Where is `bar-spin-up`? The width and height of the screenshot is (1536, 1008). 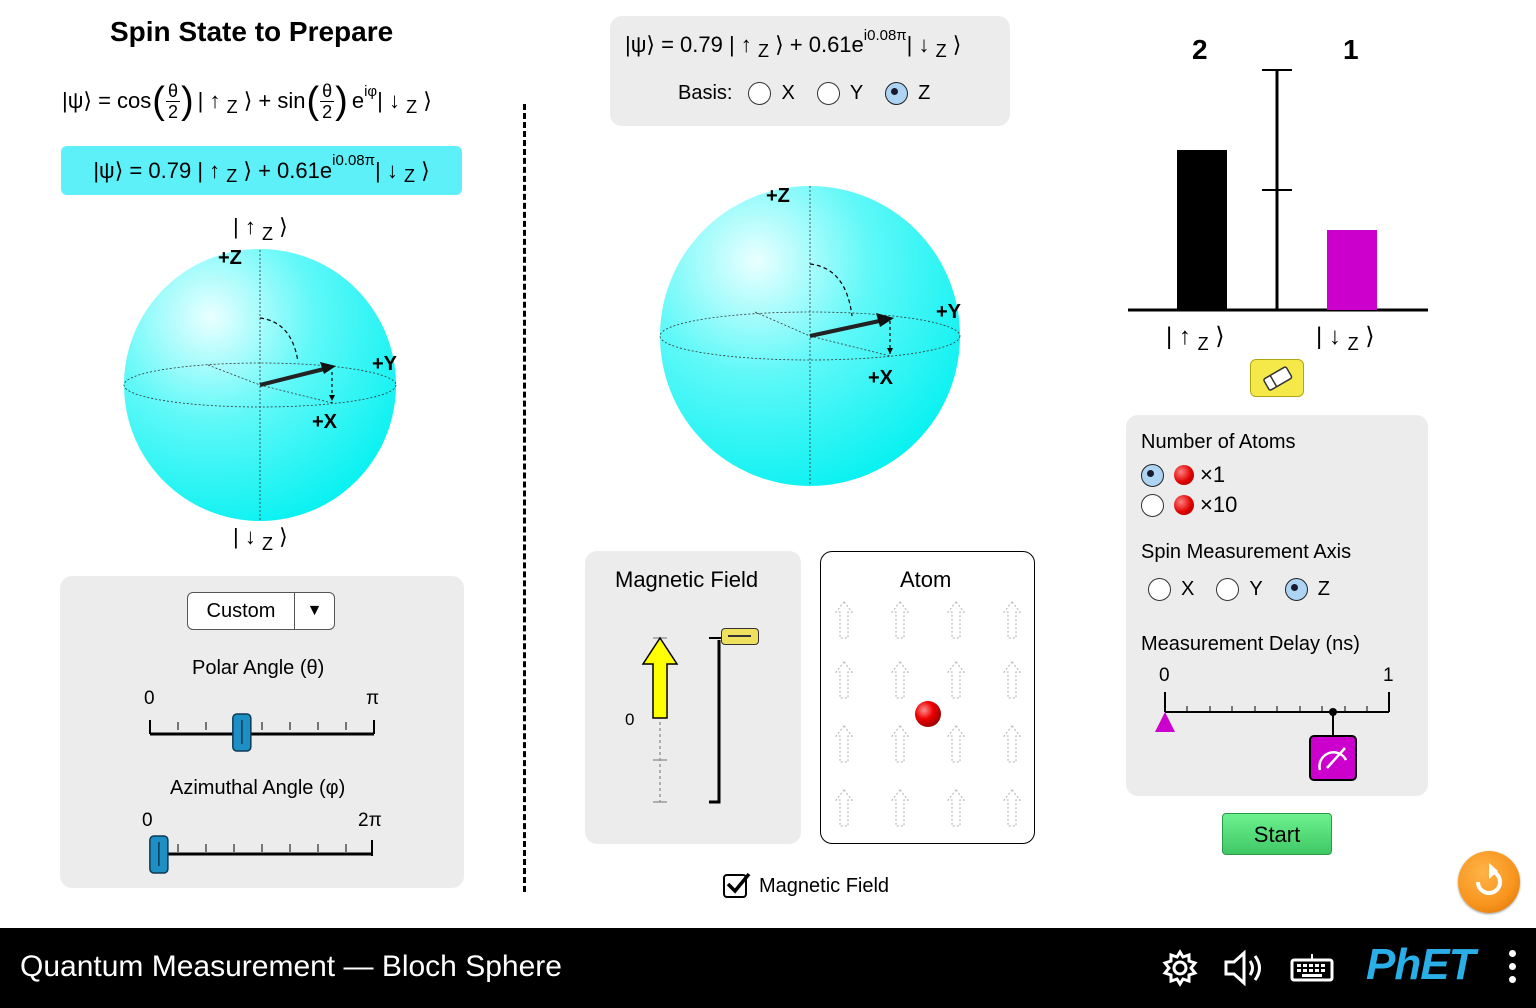
bar-spin-up is located at coordinates (1202, 230).